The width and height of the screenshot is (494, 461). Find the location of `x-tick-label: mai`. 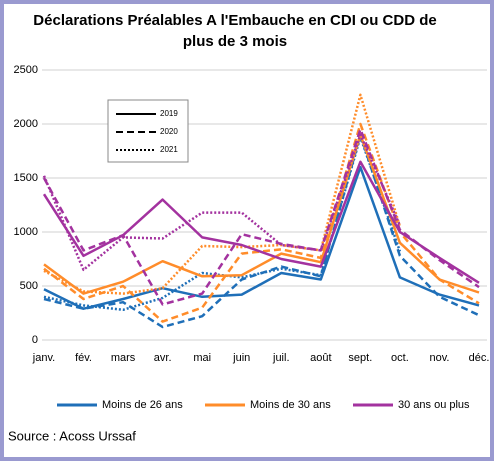

x-tick-label: mai is located at coordinates (202, 358).